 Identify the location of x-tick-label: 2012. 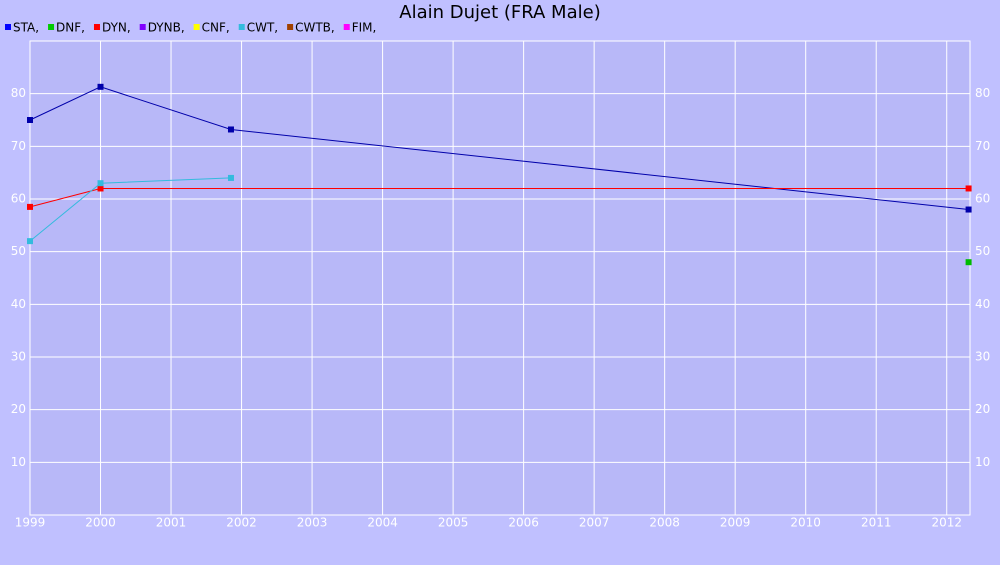
(946, 523).